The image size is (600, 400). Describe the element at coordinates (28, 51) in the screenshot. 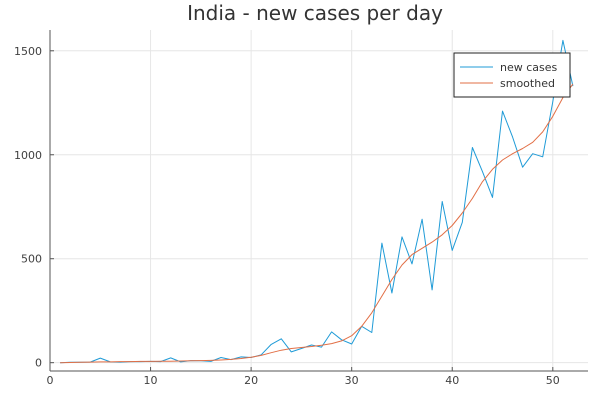

I see `y-tick-label: 1500` at that location.